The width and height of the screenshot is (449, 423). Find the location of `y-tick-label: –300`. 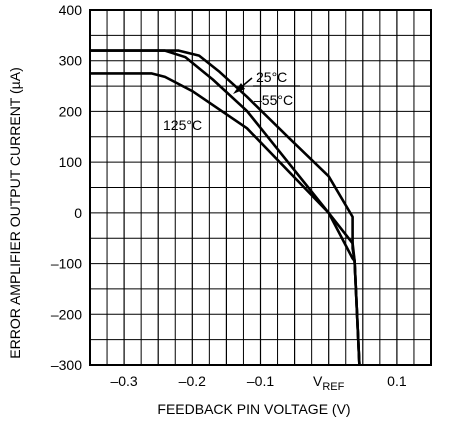

y-tick-label: –300 is located at coordinates (66, 365).